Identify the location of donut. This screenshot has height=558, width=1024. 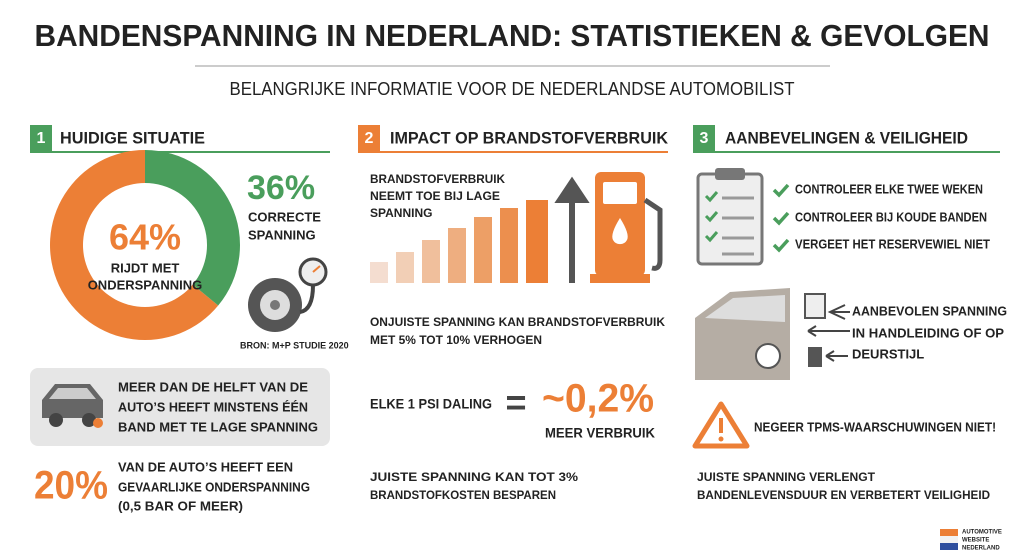
(145, 245).